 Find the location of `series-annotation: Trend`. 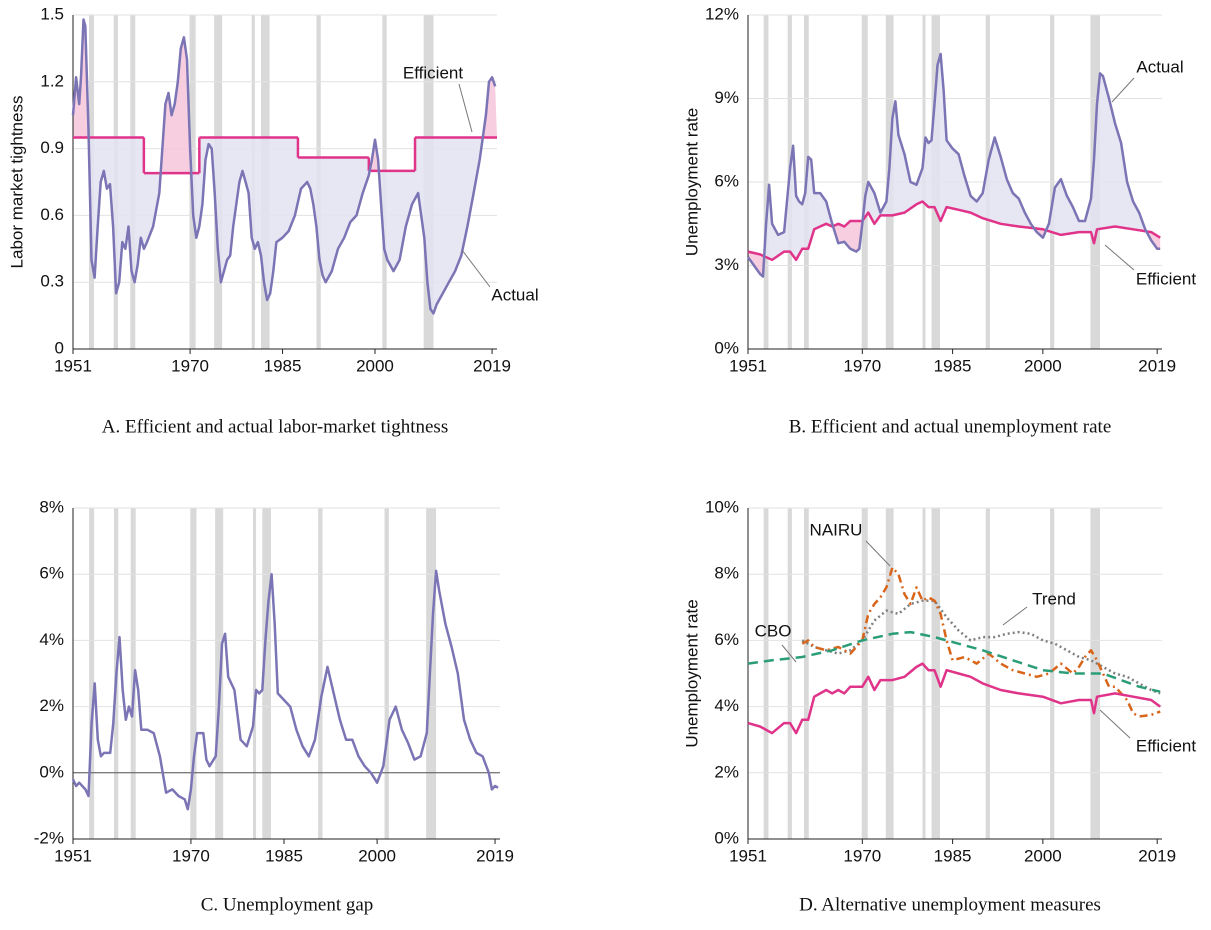

series-annotation: Trend is located at coordinates (1054, 598).